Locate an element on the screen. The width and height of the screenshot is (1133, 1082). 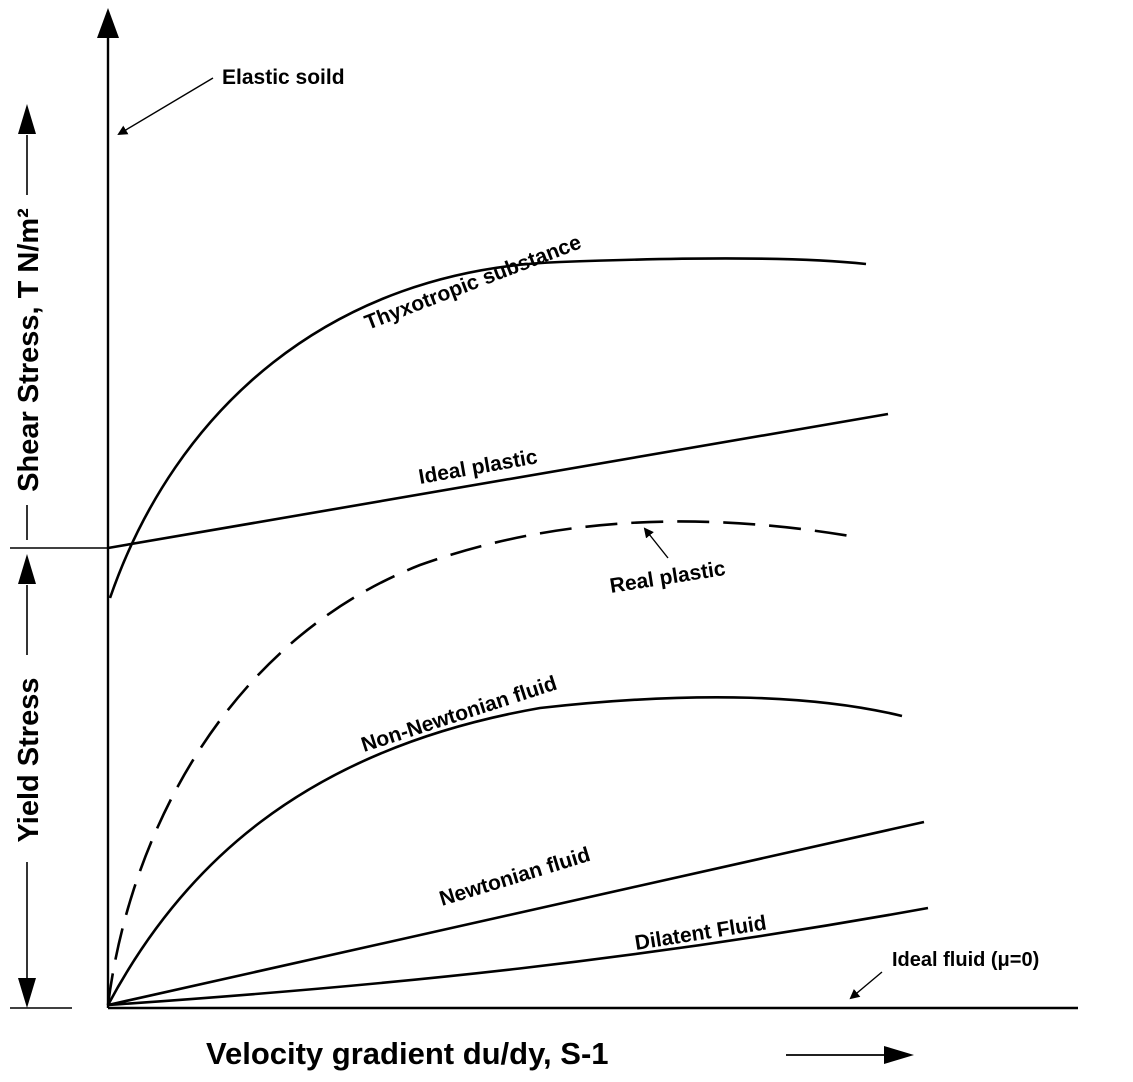
y-axis-label-lower: Yield Stress is located at coordinates (29, 760).